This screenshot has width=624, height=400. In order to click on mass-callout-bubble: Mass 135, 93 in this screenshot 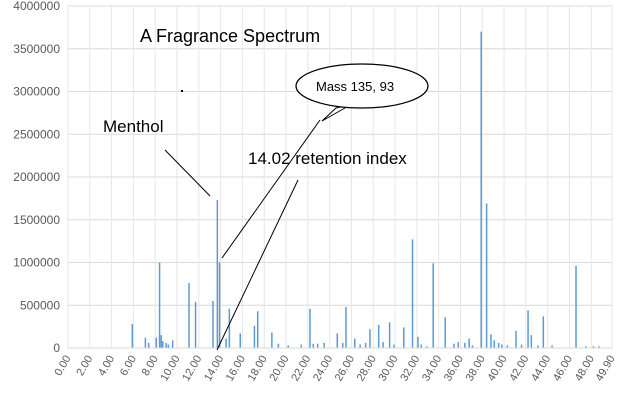, I will do `click(362, 92)`.